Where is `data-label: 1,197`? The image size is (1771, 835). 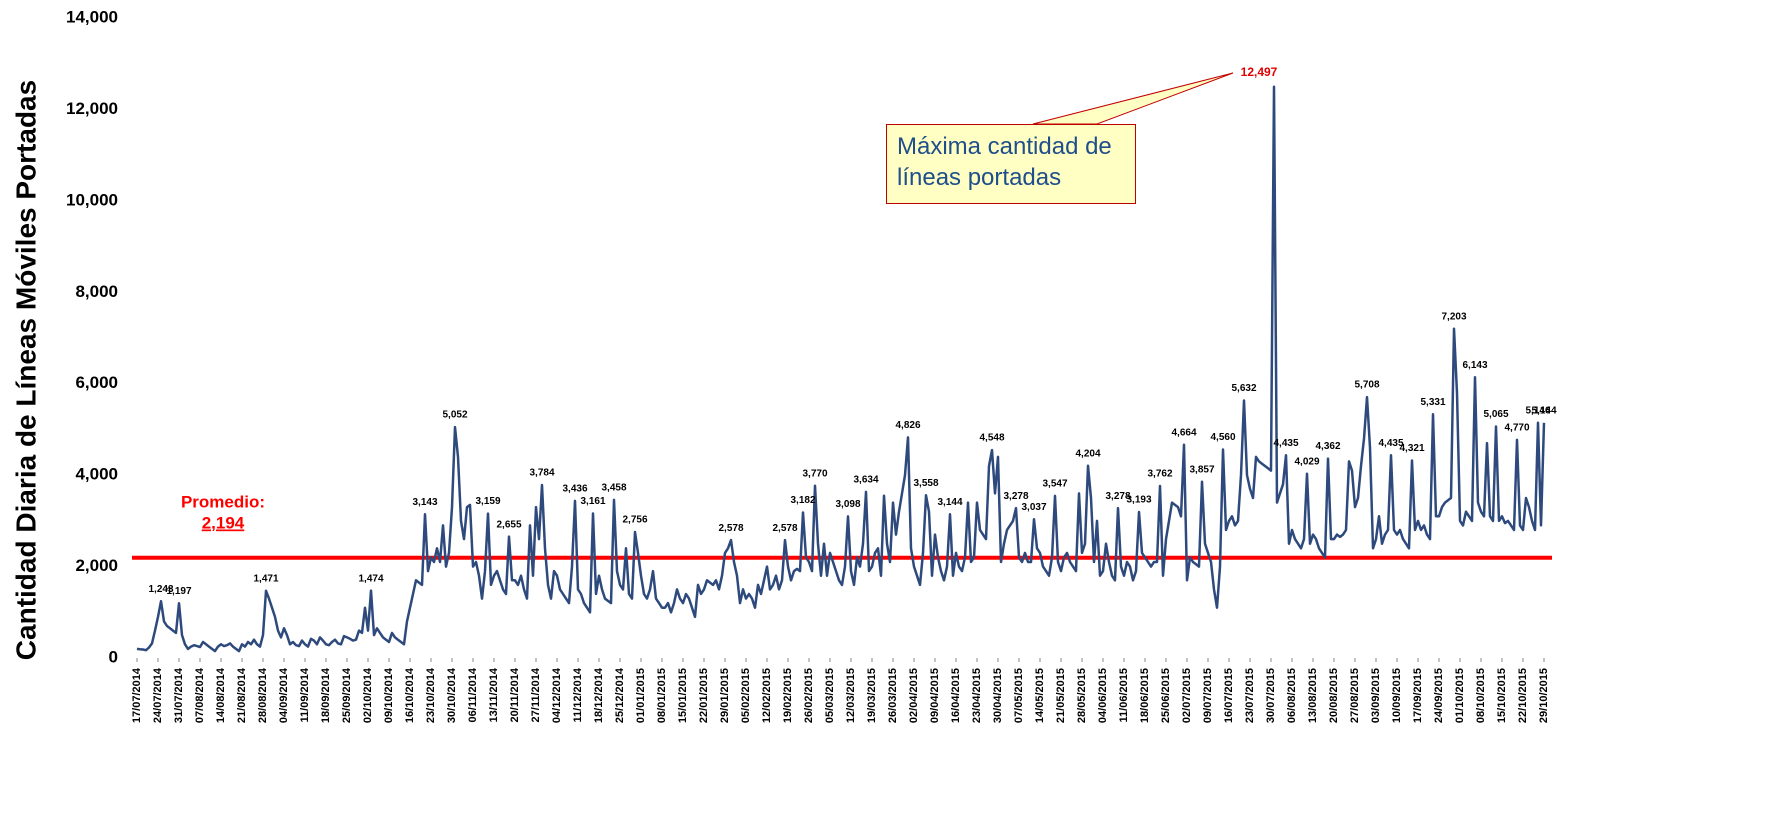 data-label: 1,197 is located at coordinates (178, 591).